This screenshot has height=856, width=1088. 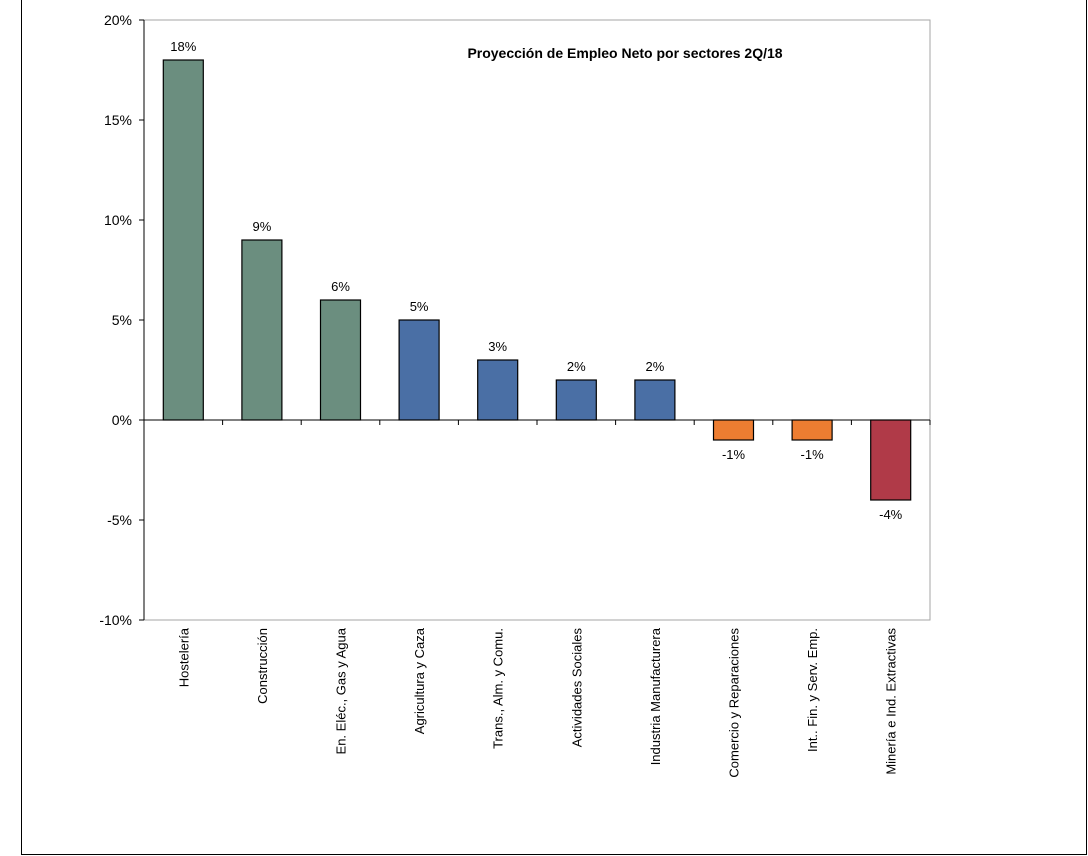 What do you see at coordinates (655, 696) in the screenshot?
I see `category-label: Industria Manufacturera` at bounding box center [655, 696].